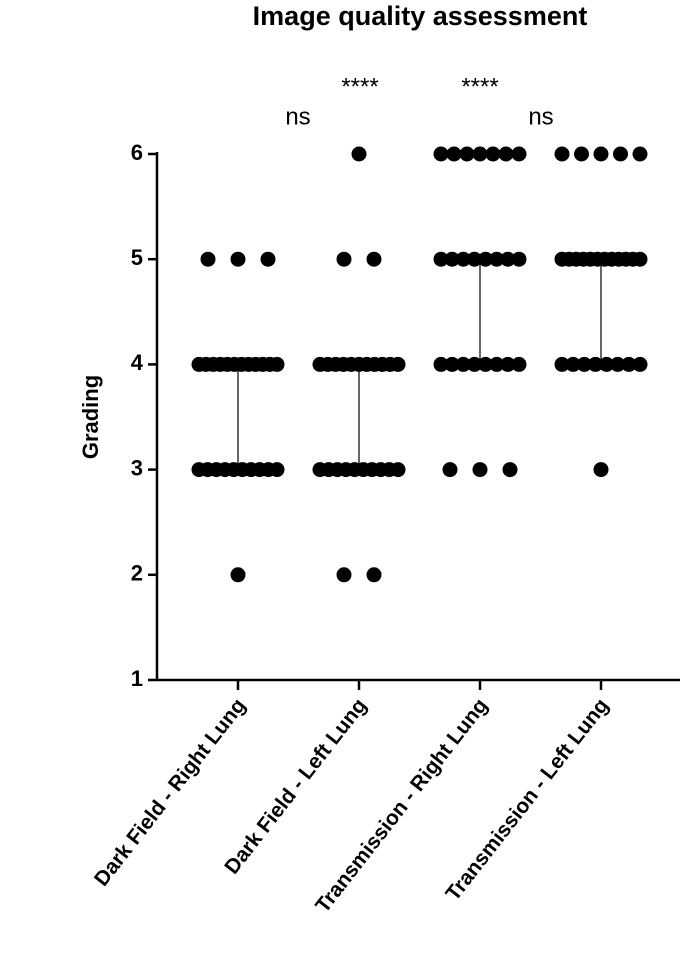 This screenshot has height=979, width=685. What do you see at coordinates (137, 152) in the screenshot?
I see `y-tick-label: 6` at bounding box center [137, 152].